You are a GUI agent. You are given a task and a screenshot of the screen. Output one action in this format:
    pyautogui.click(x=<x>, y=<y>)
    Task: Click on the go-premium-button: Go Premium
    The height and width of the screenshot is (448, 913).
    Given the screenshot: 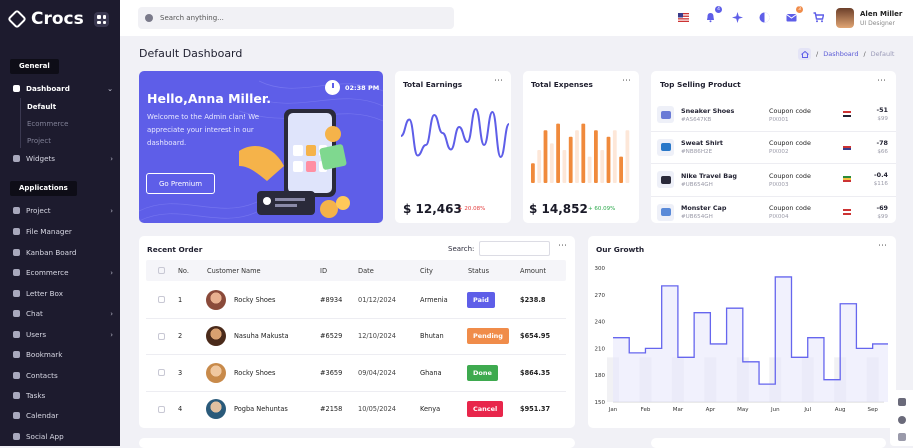 What is the action you would take?
    pyautogui.click(x=180, y=183)
    